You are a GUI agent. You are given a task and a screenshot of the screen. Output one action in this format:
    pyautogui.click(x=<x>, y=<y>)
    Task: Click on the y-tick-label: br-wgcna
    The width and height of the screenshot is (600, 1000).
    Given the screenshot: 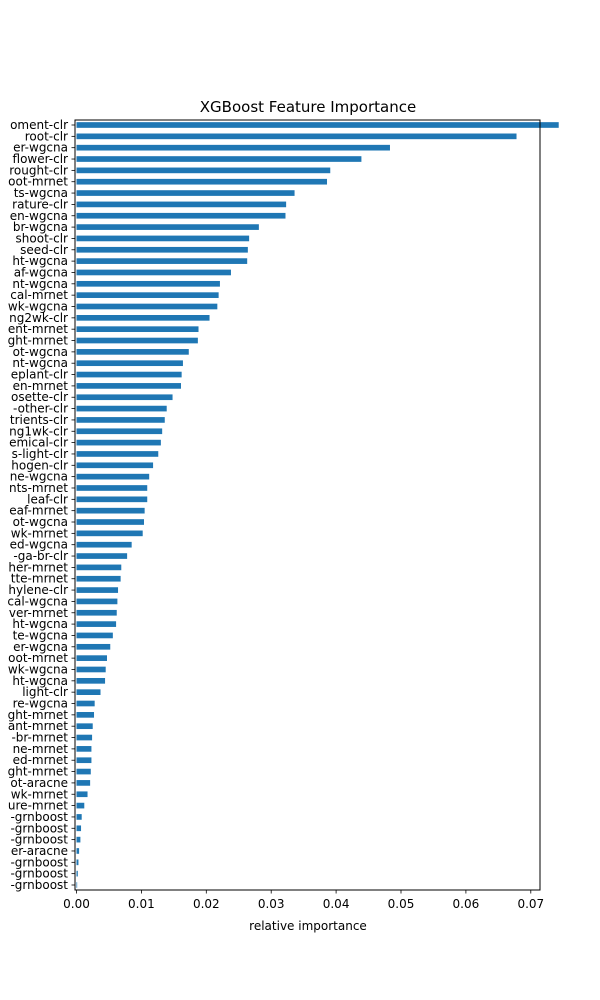 What is the action you would take?
    pyautogui.click(x=40, y=227)
    